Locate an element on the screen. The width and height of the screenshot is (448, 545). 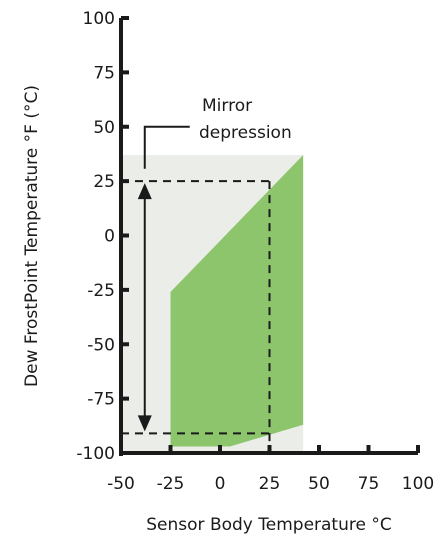
x-axis-title: Sensor Body Temperature °C is located at coordinates (268, 525).